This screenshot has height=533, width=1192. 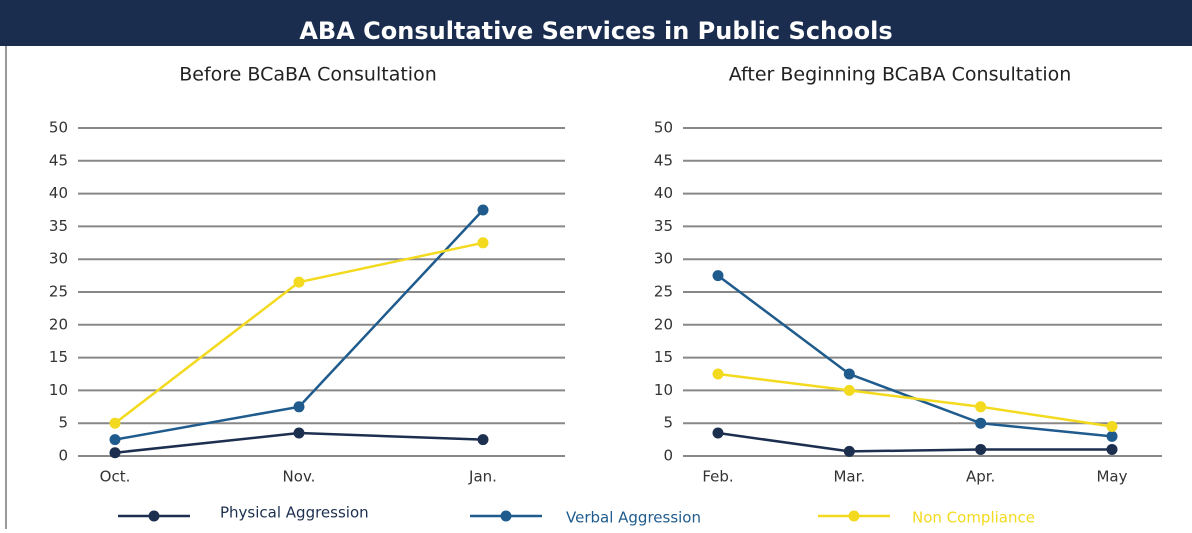 I want to click on x-tick-label: May, so click(x=1111, y=477).